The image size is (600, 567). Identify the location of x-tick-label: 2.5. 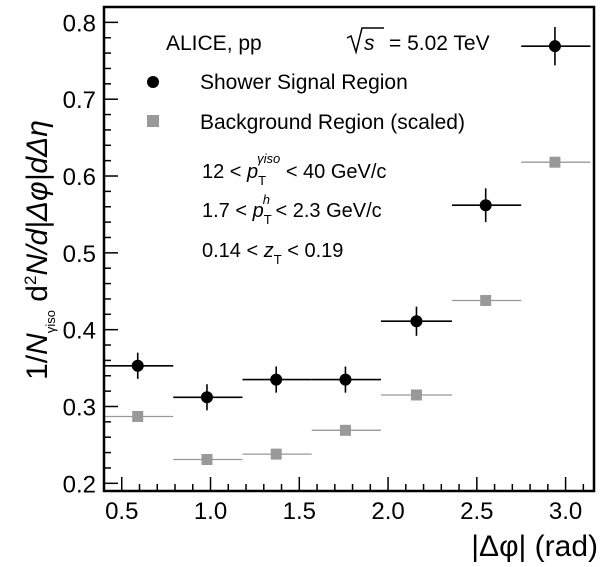
(476, 511).